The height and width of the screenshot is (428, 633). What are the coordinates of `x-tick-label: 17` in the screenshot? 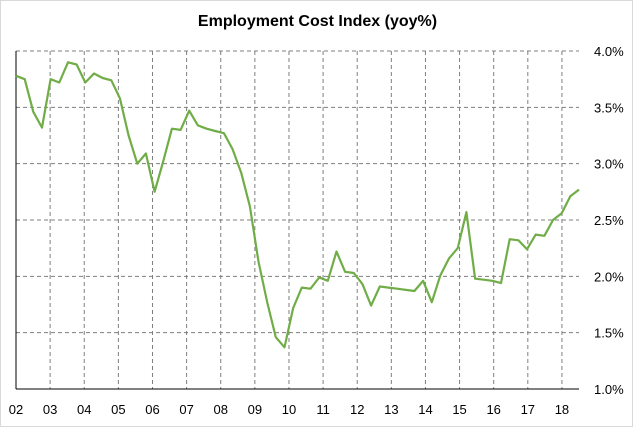 It's located at (528, 409).